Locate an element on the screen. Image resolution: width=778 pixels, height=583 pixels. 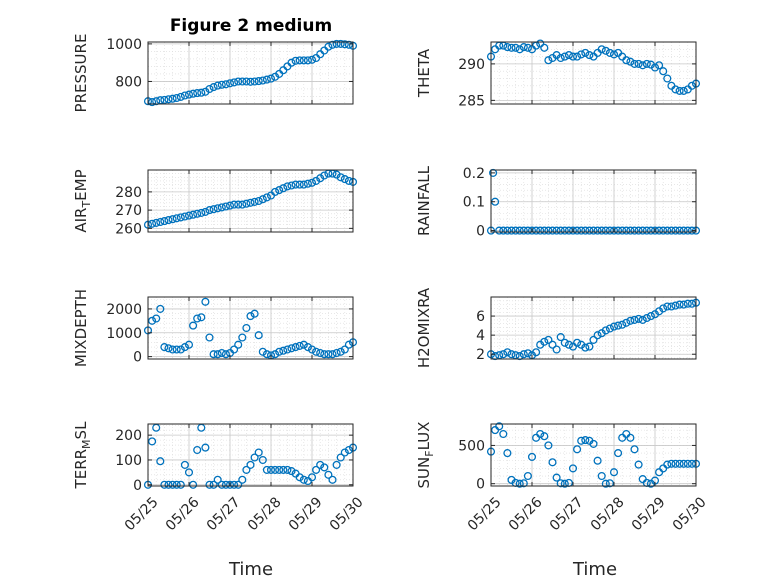
subplot-pressure: 800 1000 PRESSURE is located at coordinates (215, 73).